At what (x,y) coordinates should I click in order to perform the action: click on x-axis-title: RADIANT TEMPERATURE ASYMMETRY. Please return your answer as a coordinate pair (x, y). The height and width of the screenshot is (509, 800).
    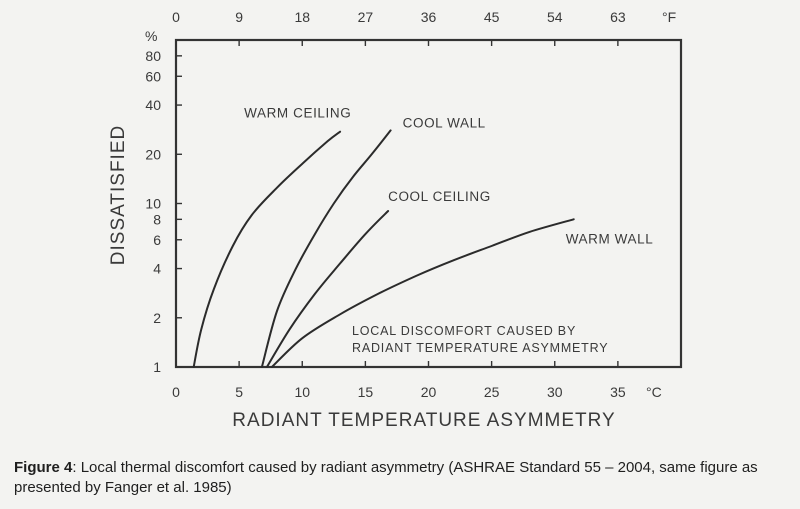
    Looking at the image, I should click on (423, 420).